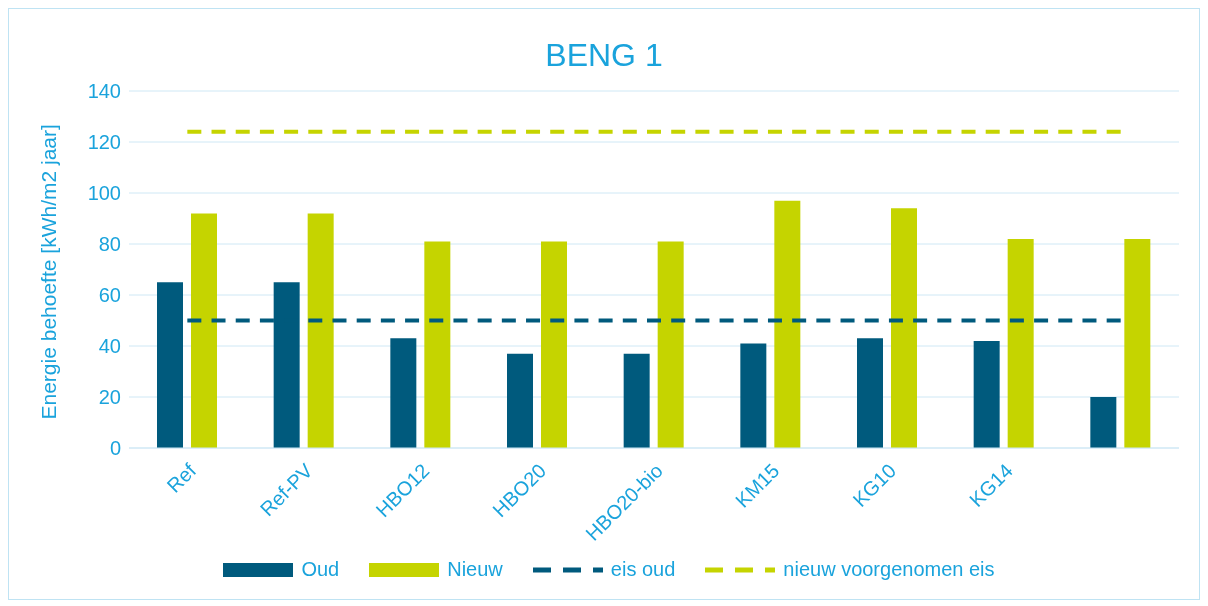 The height and width of the screenshot is (606, 1208). What do you see at coordinates (475, 569) in the screenshot?
I see `legend-label: Nieuw` at bounding box center [475, 569].